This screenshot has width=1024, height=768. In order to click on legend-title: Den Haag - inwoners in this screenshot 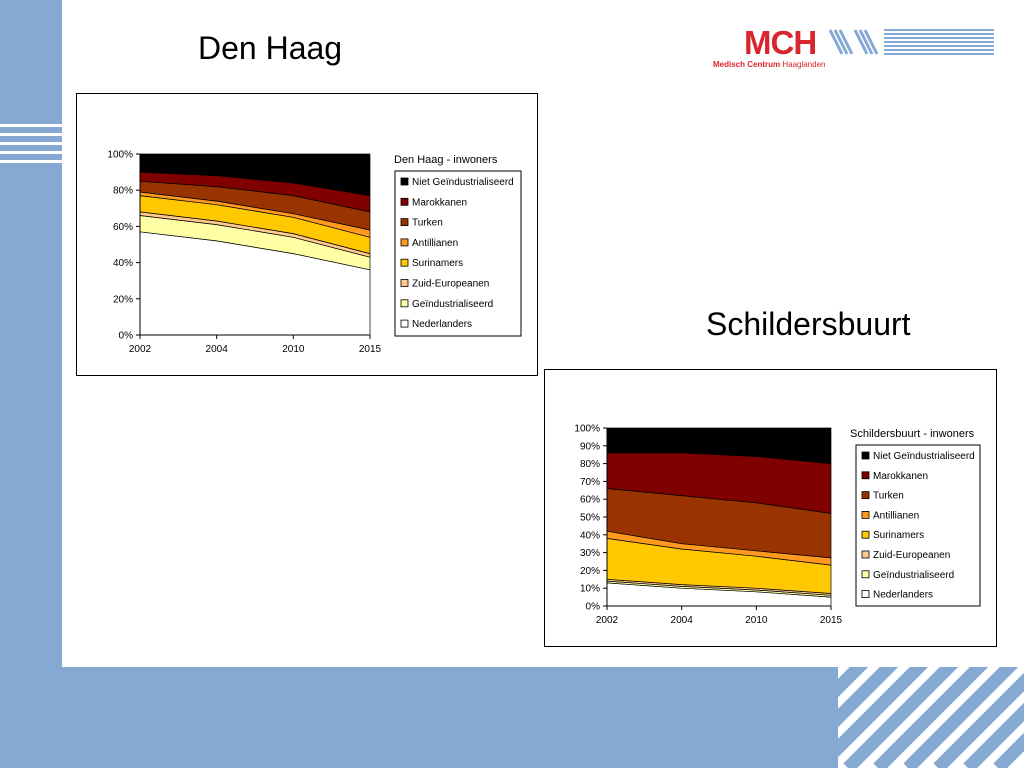, I will do `click(446, 160)`.